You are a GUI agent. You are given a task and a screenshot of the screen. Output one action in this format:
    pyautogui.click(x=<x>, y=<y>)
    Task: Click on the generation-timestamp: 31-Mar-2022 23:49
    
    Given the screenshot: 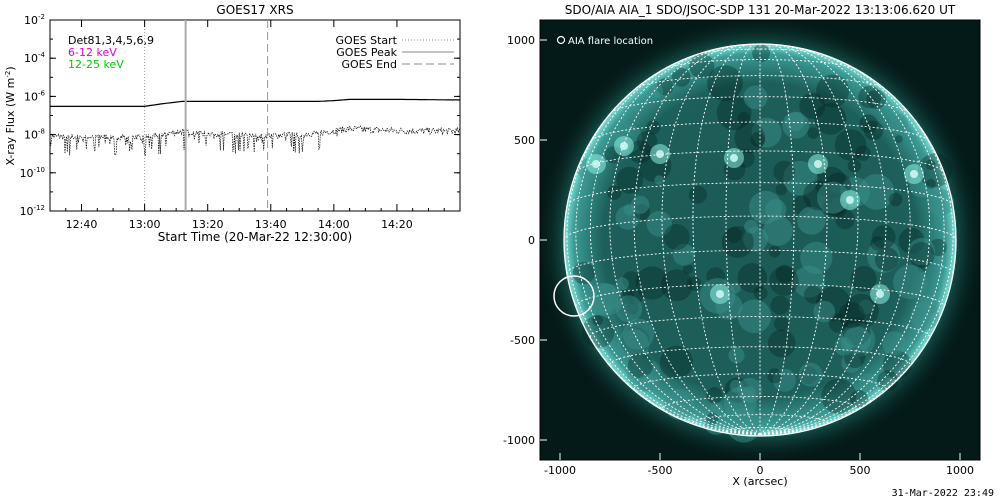 What is the action you would take?
    pyautogui.click(x=942, y=493)
    